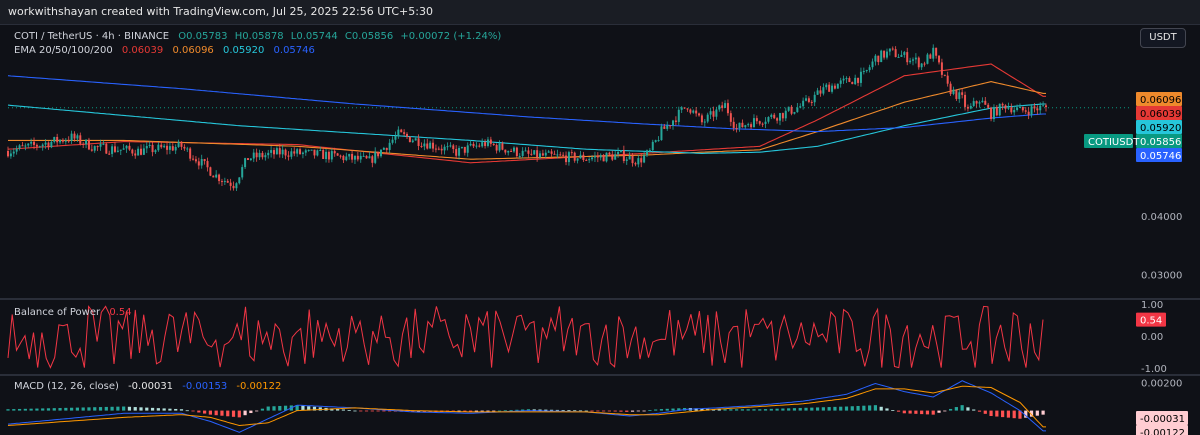 This screenshot has height=435, width=1200. Describe the element at coordinates (259, 386) in the screenshot. I see `macd-hist-value: -0.00122` at that location.